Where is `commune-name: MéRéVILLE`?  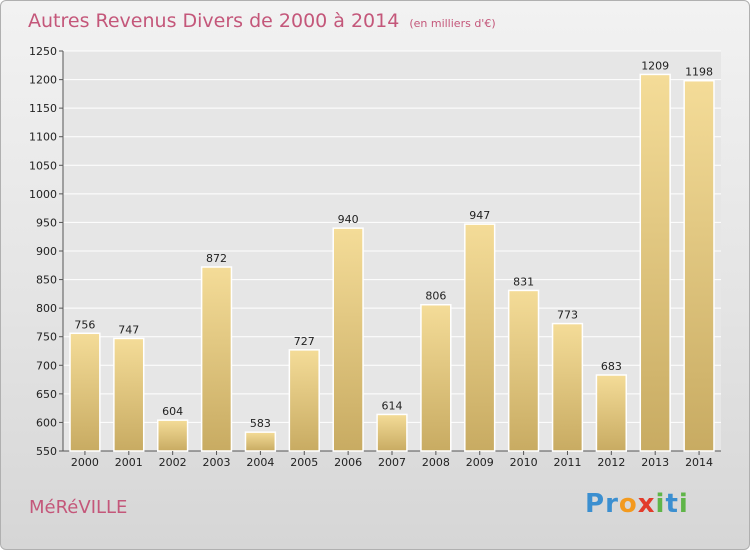
commune-name: MéRéVILLE is located at coordinates (78, 507).